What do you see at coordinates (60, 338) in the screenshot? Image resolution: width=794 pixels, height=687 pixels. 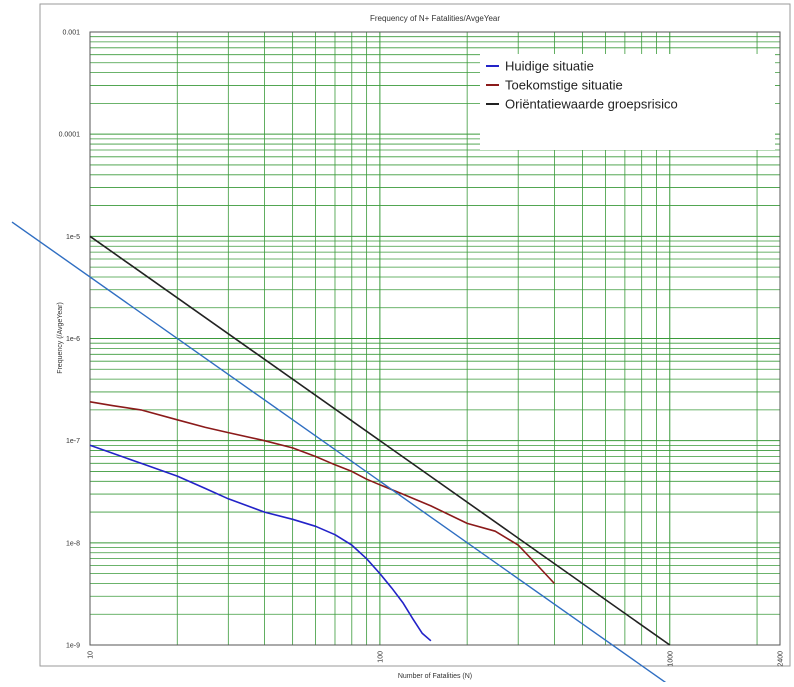 I see `y-axis-label: Frequency (/AvgeYear)` at bounding box center [60, 338].